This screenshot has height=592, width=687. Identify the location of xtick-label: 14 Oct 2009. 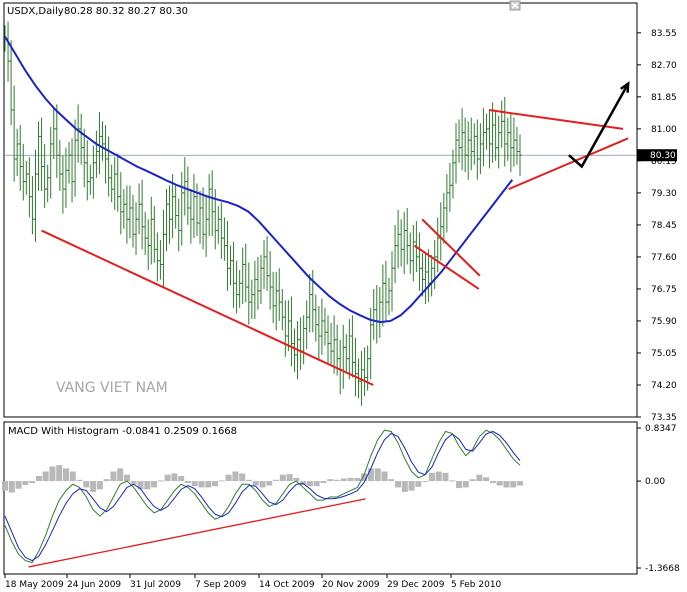
(287, 585).